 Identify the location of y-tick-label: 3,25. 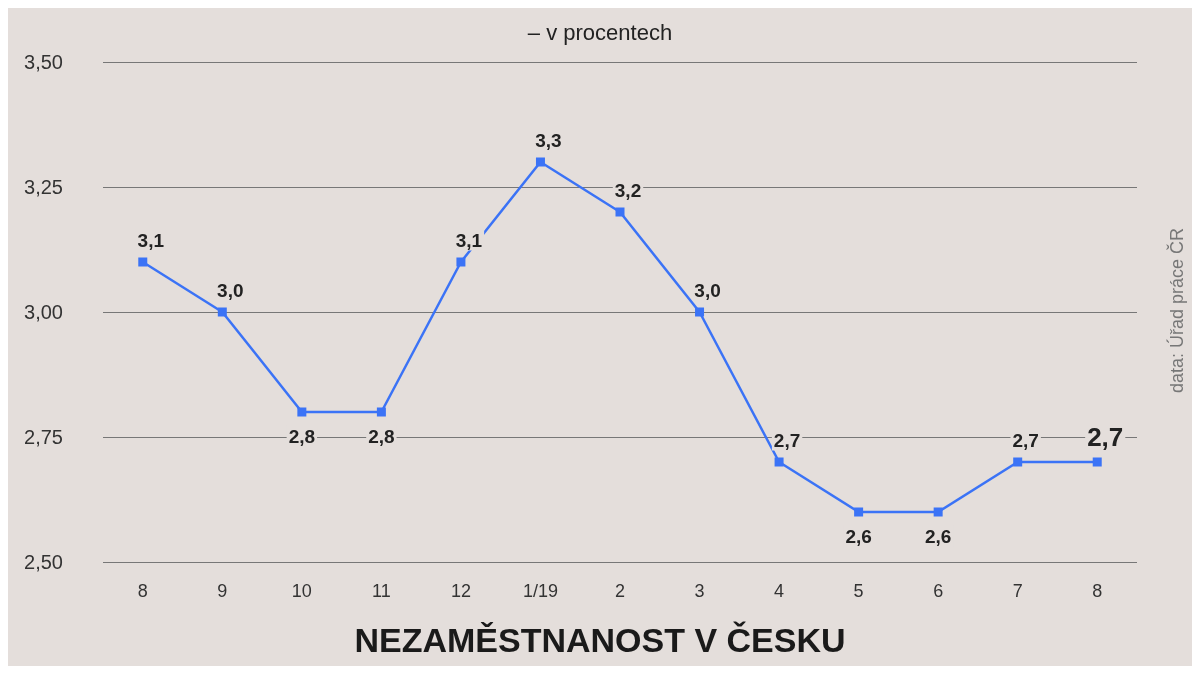
(43, 187).